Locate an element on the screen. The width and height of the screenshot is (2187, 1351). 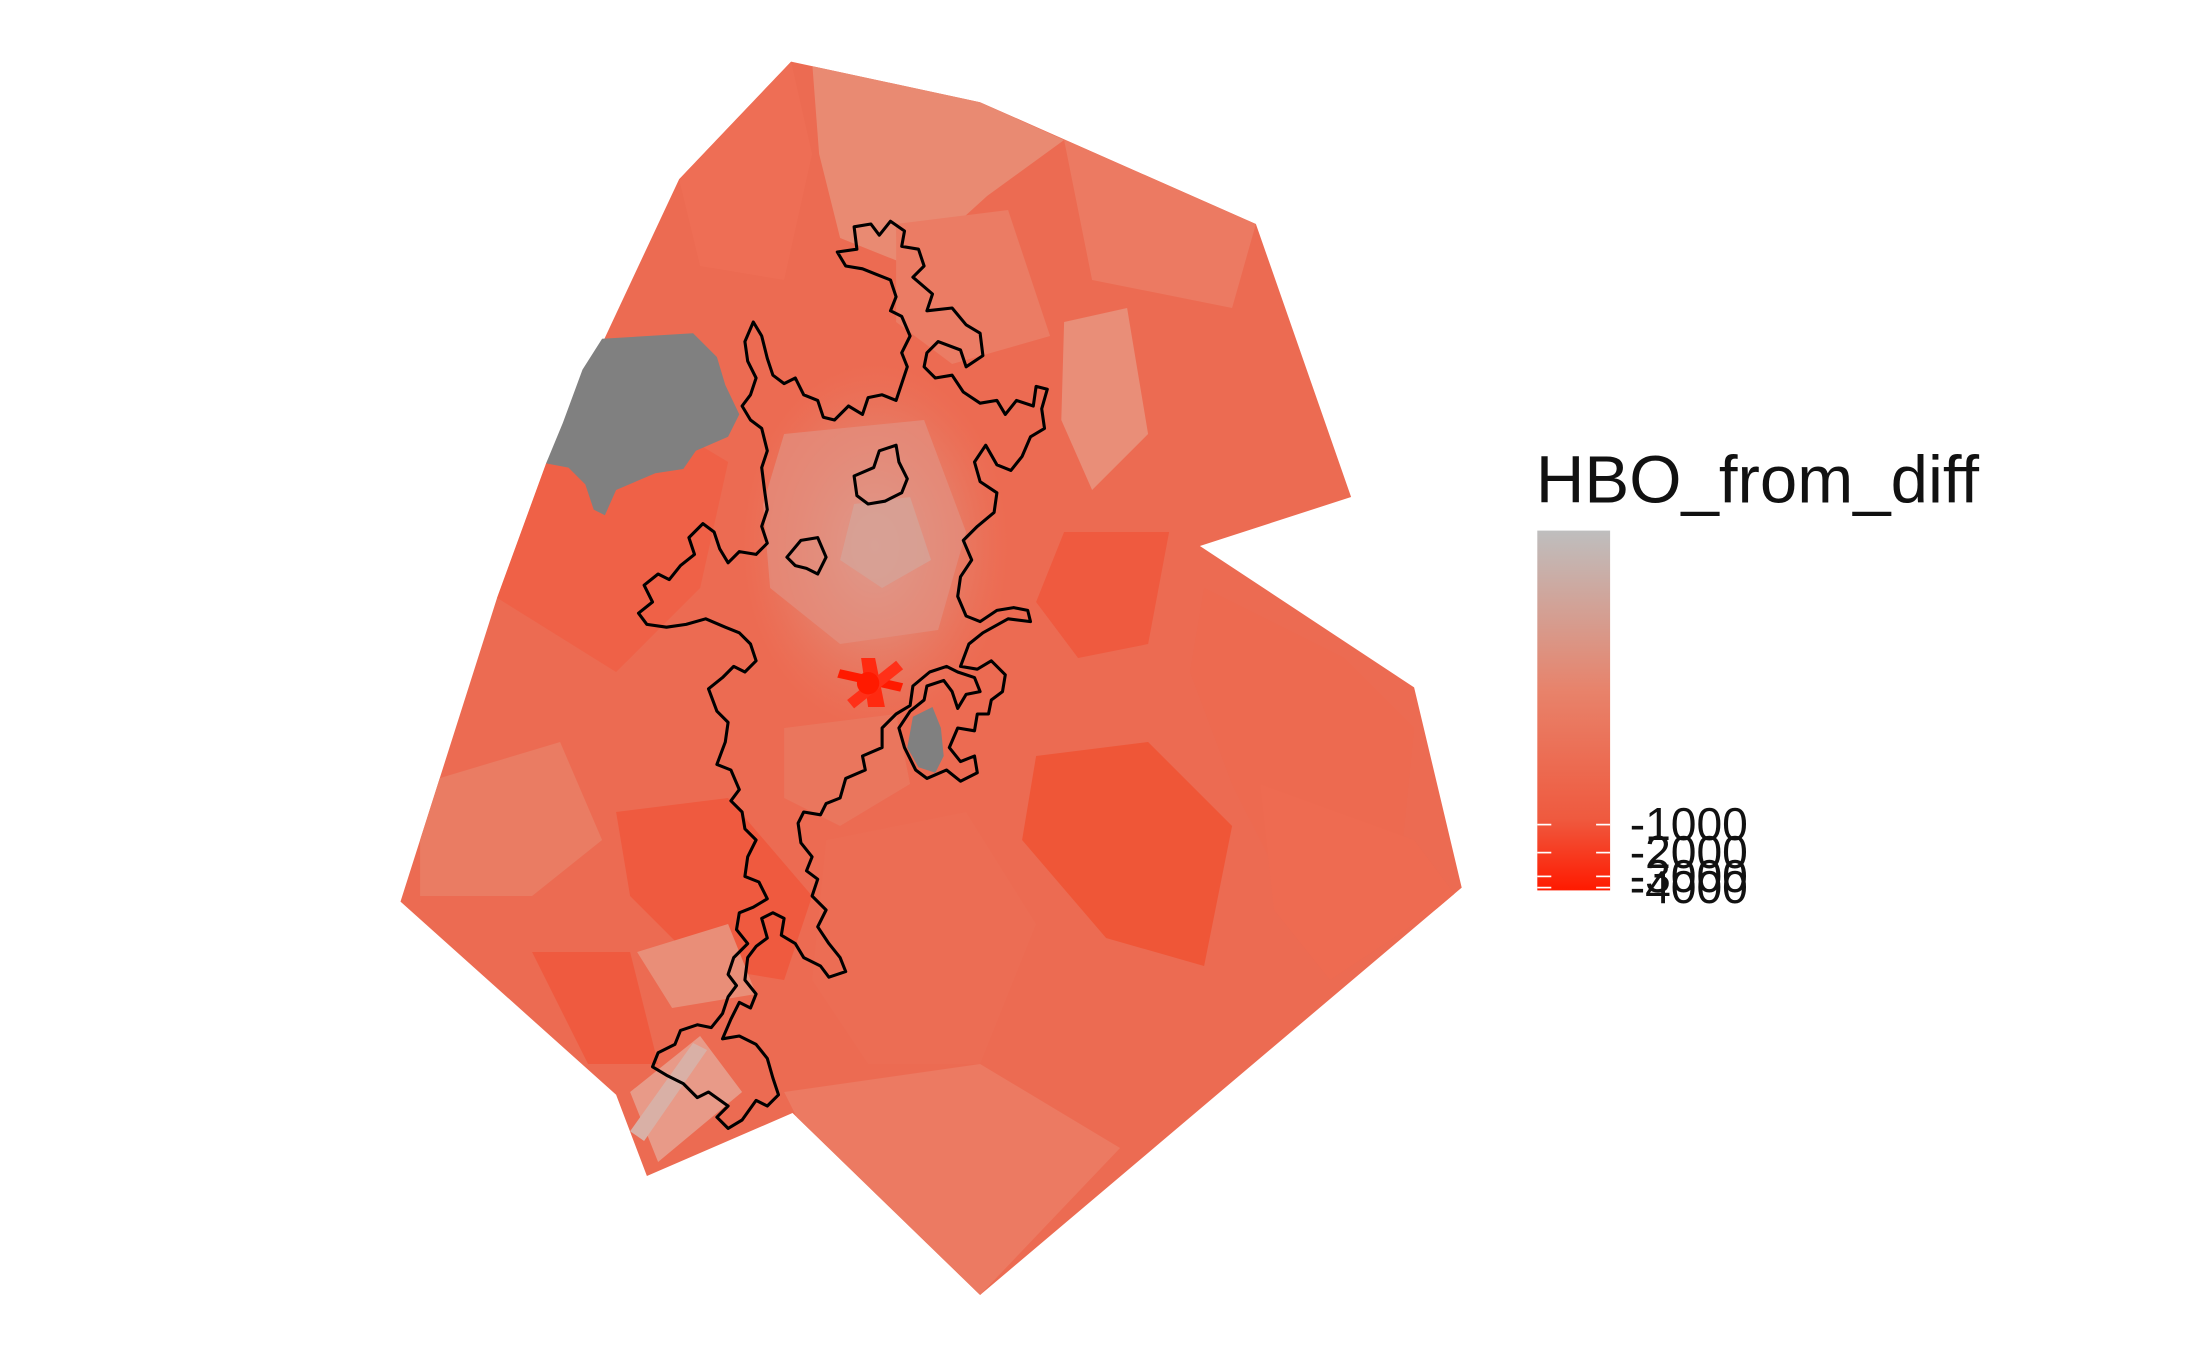
hotspot-center is located at coordinates (868, 683).